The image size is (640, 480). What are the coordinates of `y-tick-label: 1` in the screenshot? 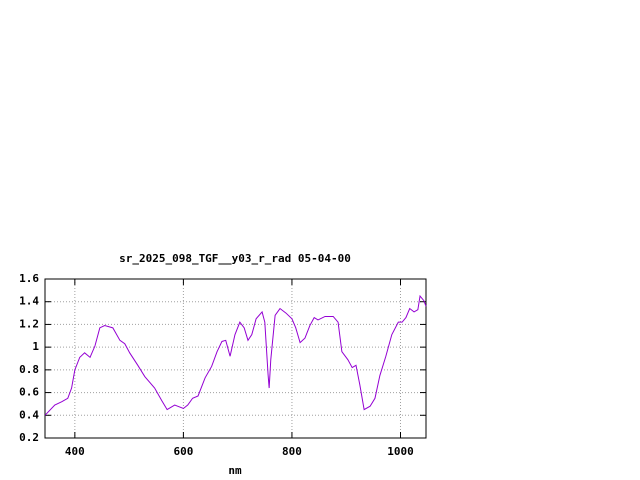 It's located at (35, 346).